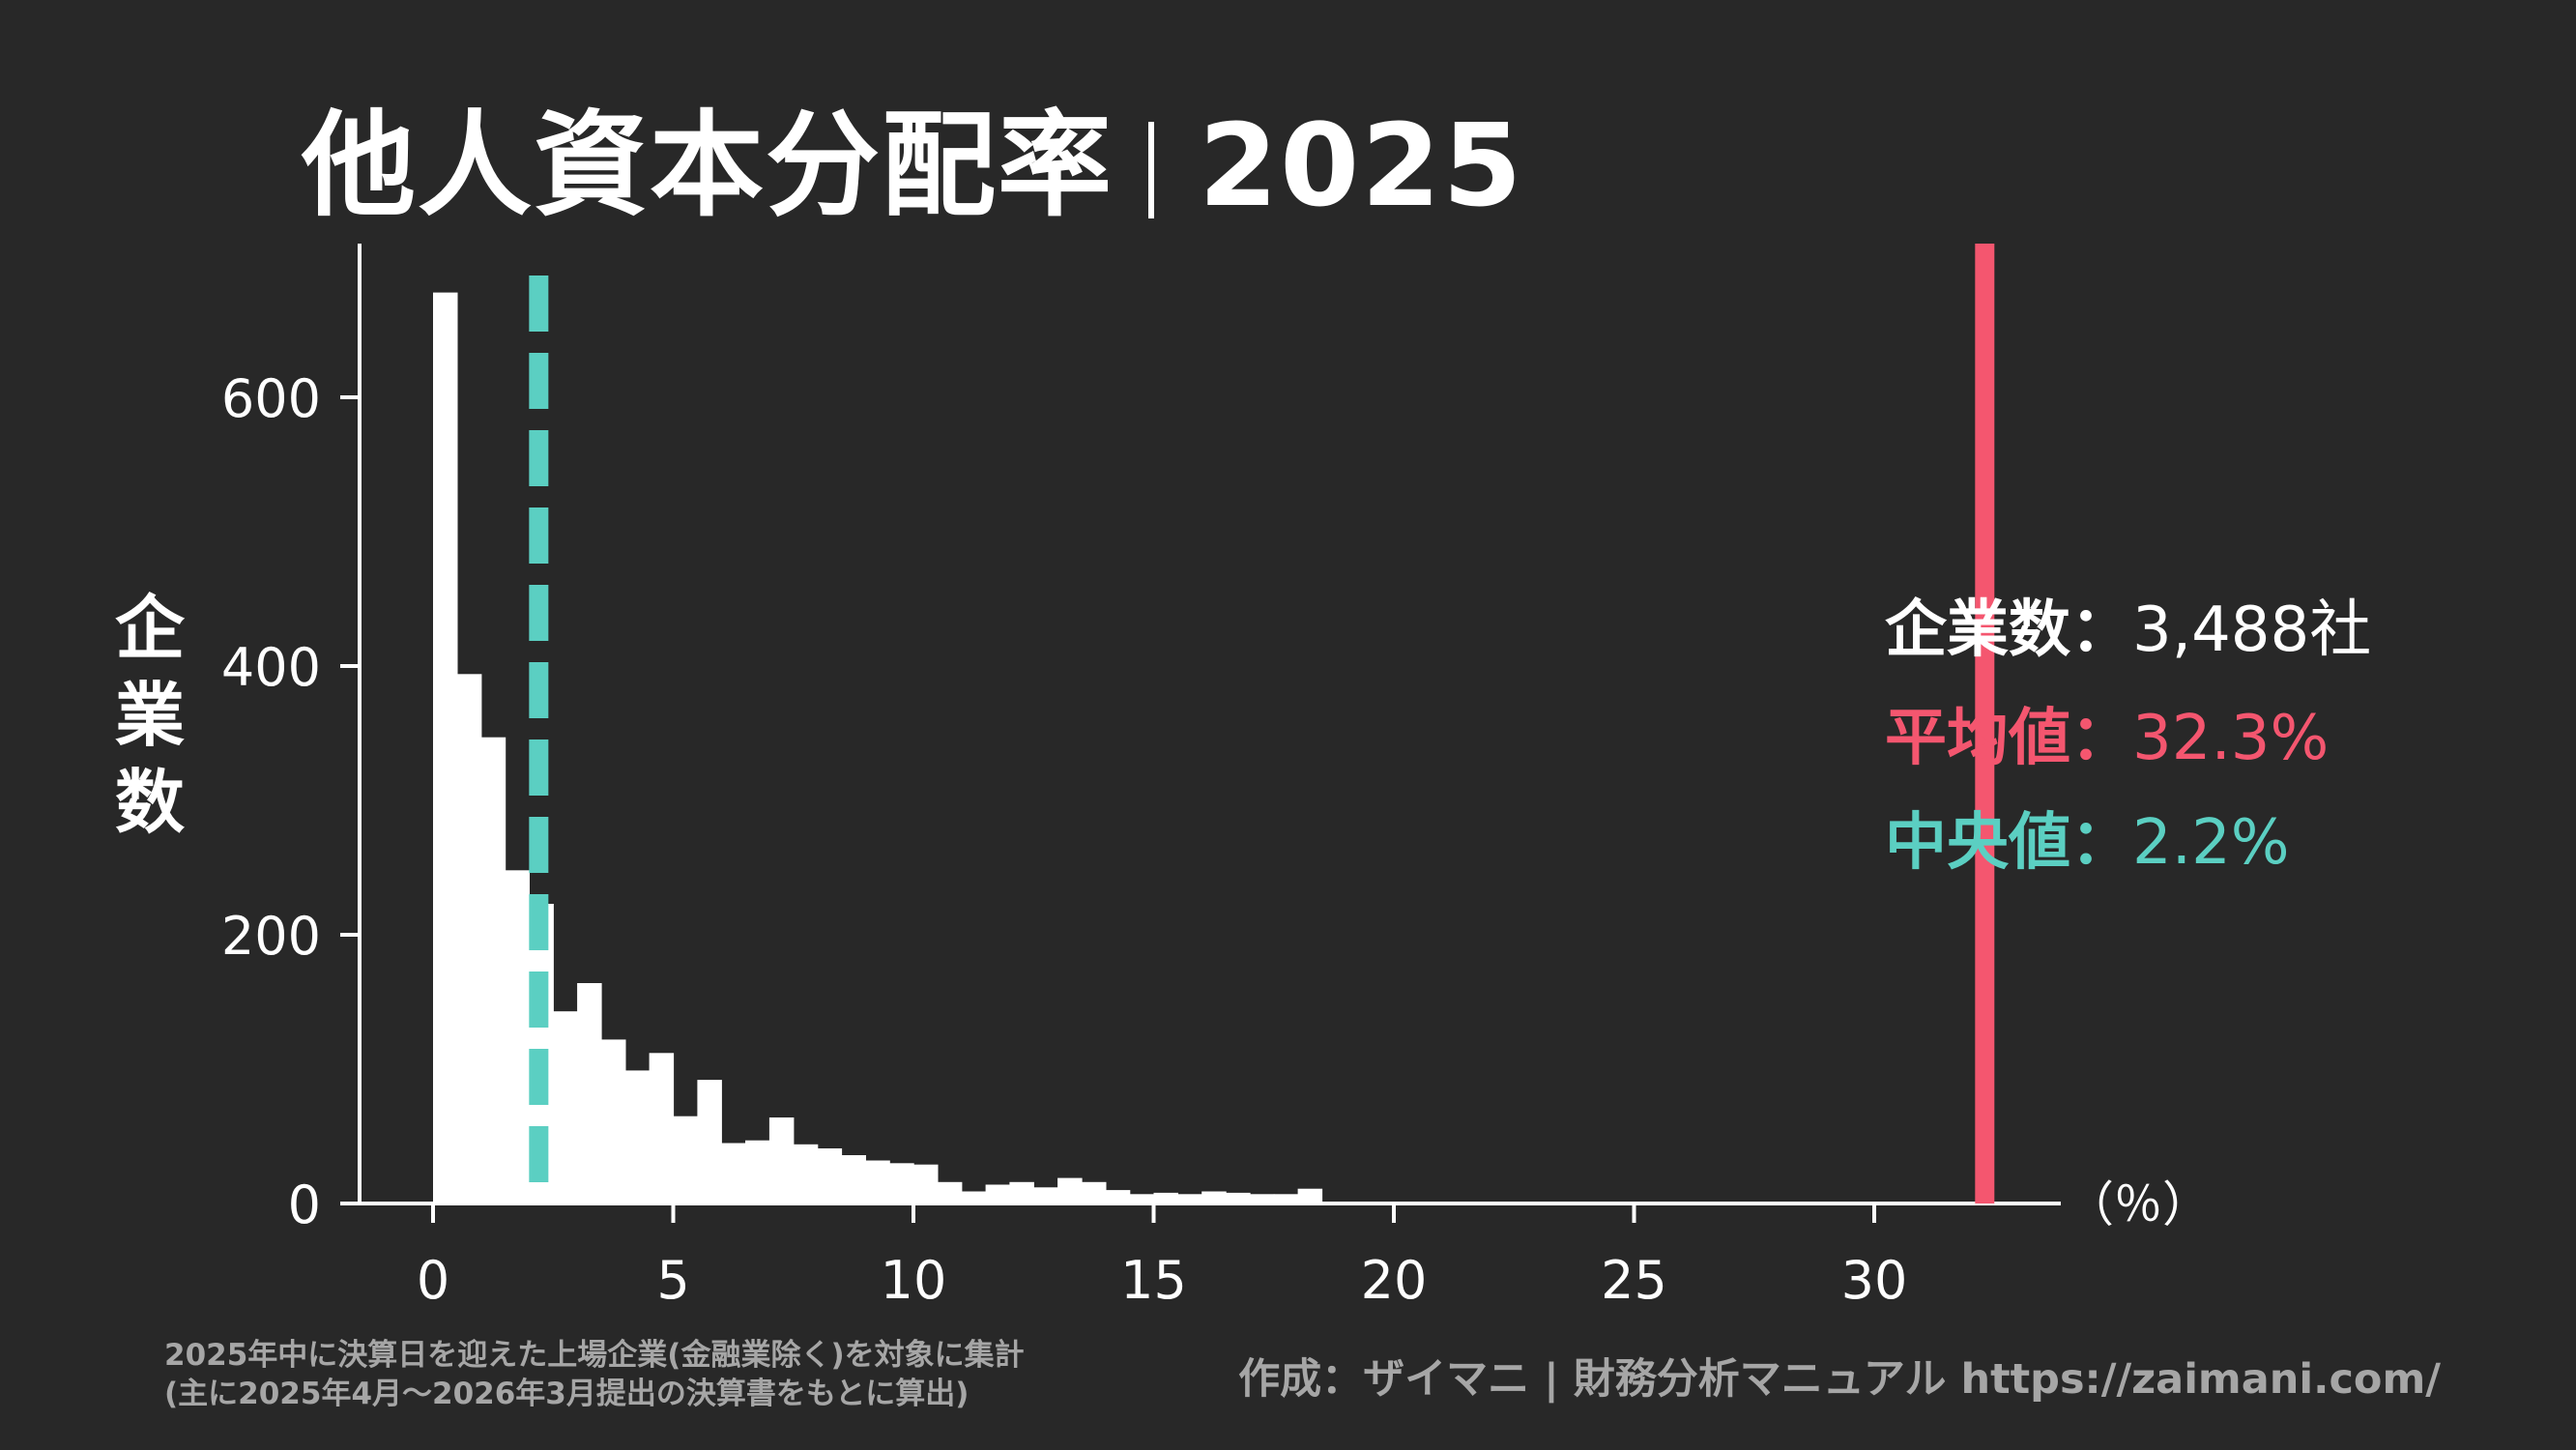 The height and width of the screenshot is (1450, 2576). What do you see at coordinates (1361, 166) in the screenshot?
I see `title-year: 2025` at bounding box center [1361, 166].